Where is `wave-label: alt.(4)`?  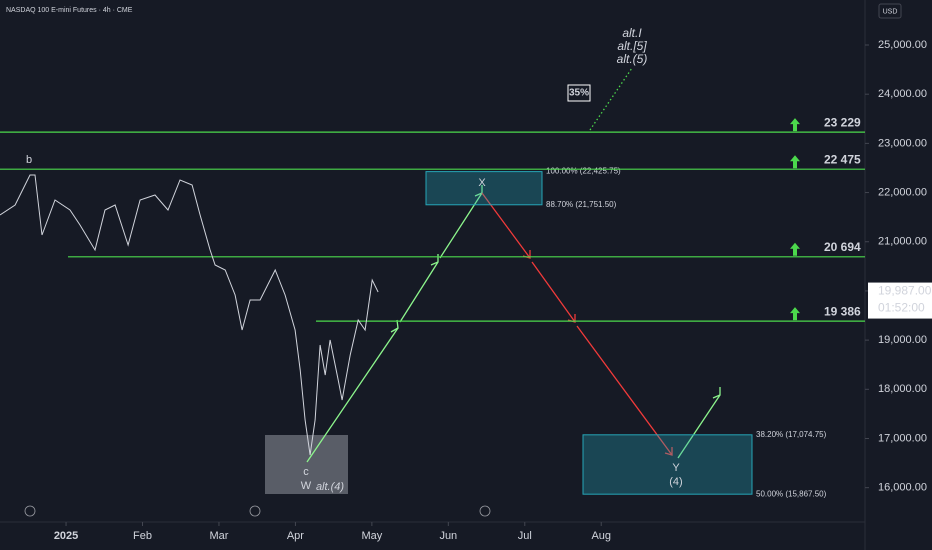 wave-label: alt.(4) is located at coordinates (330, 487).